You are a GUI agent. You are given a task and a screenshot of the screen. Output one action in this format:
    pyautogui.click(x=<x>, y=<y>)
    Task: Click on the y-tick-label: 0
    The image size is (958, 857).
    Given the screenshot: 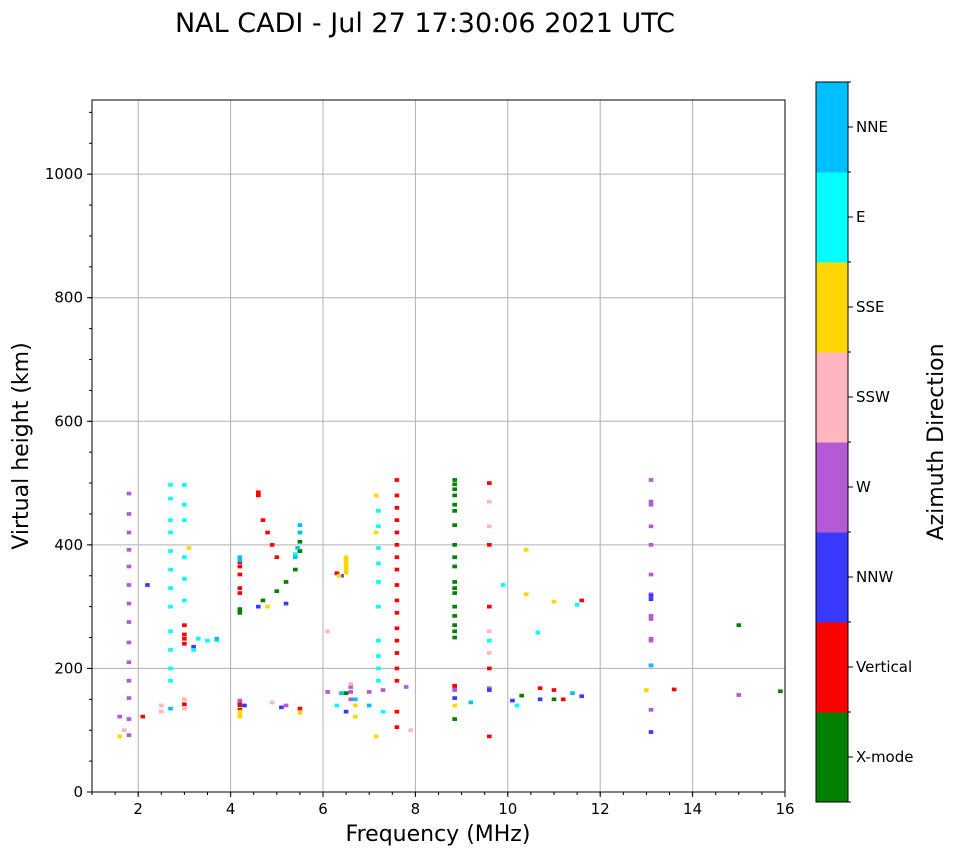 What is the action you would take?
    pyautogui.click(x=78, y=792)
    